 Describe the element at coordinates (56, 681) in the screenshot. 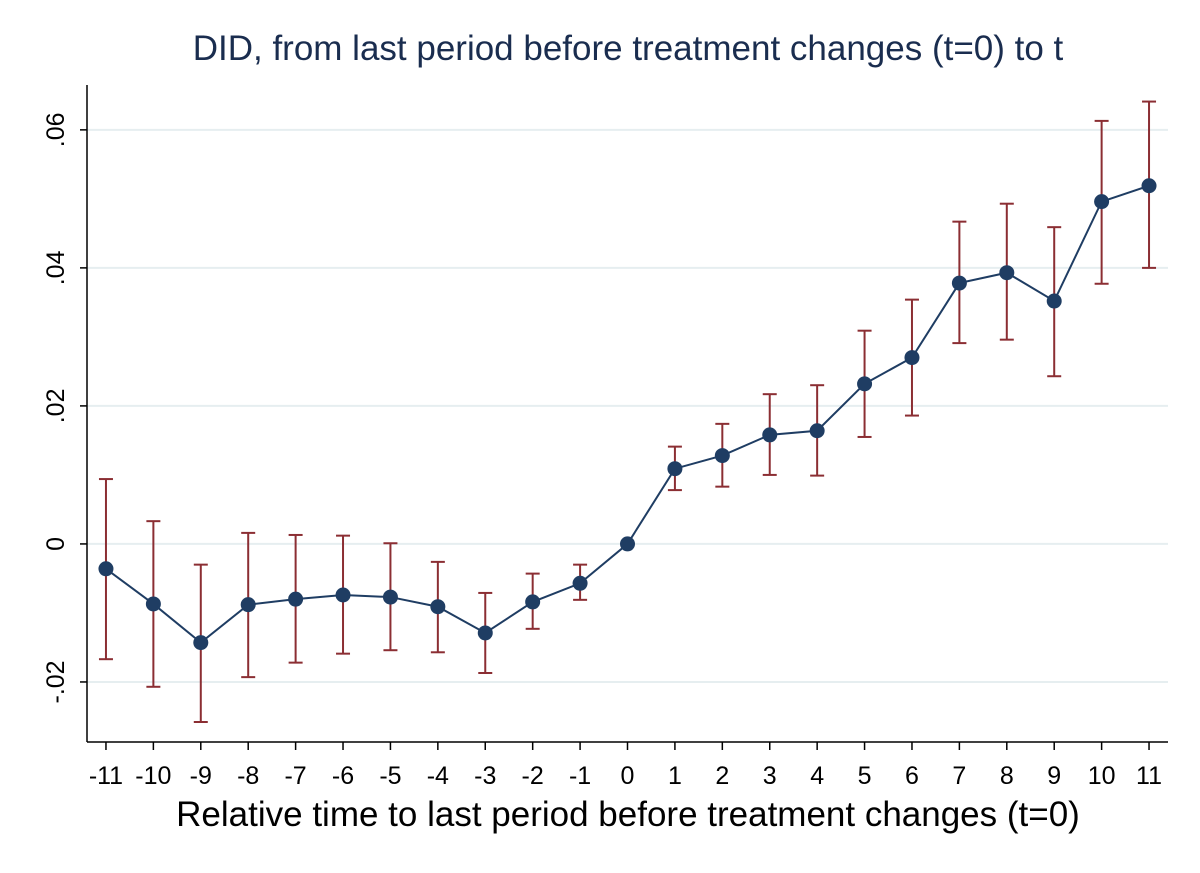

I see `y-tick-label: -.02` at that location.